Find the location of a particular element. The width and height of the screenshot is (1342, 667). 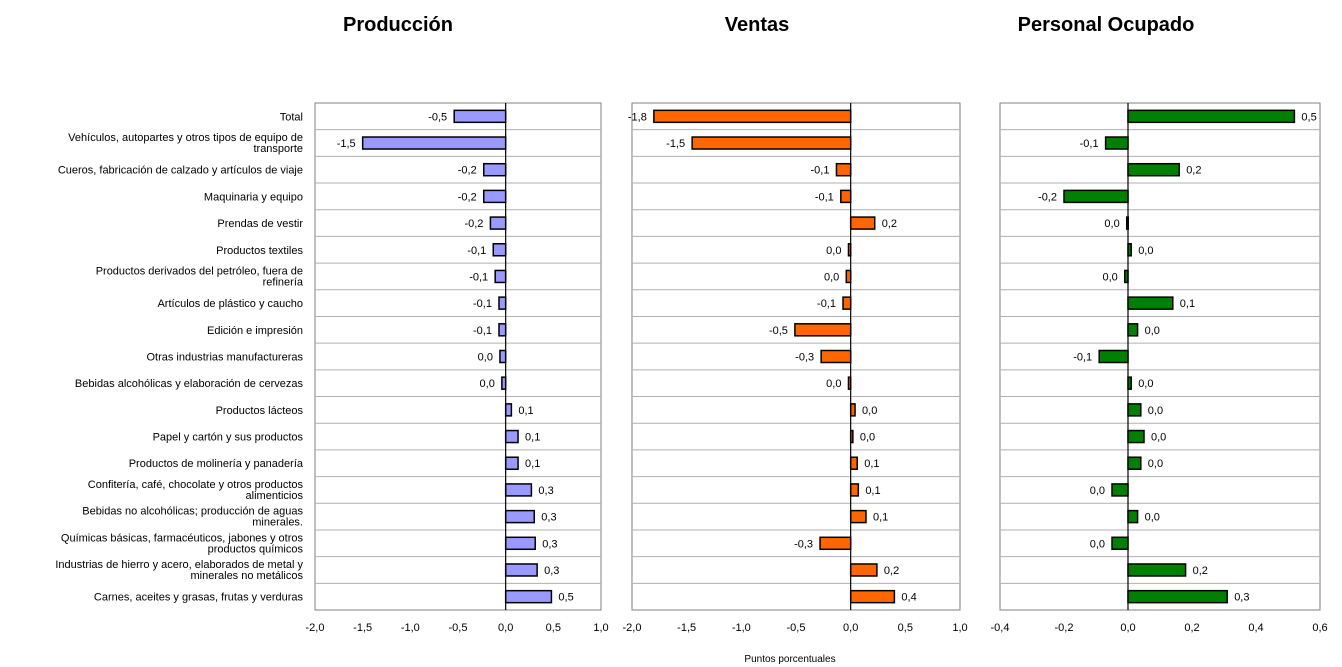

x-tick-label: -0,2 is located at coordinates (1064, 628).